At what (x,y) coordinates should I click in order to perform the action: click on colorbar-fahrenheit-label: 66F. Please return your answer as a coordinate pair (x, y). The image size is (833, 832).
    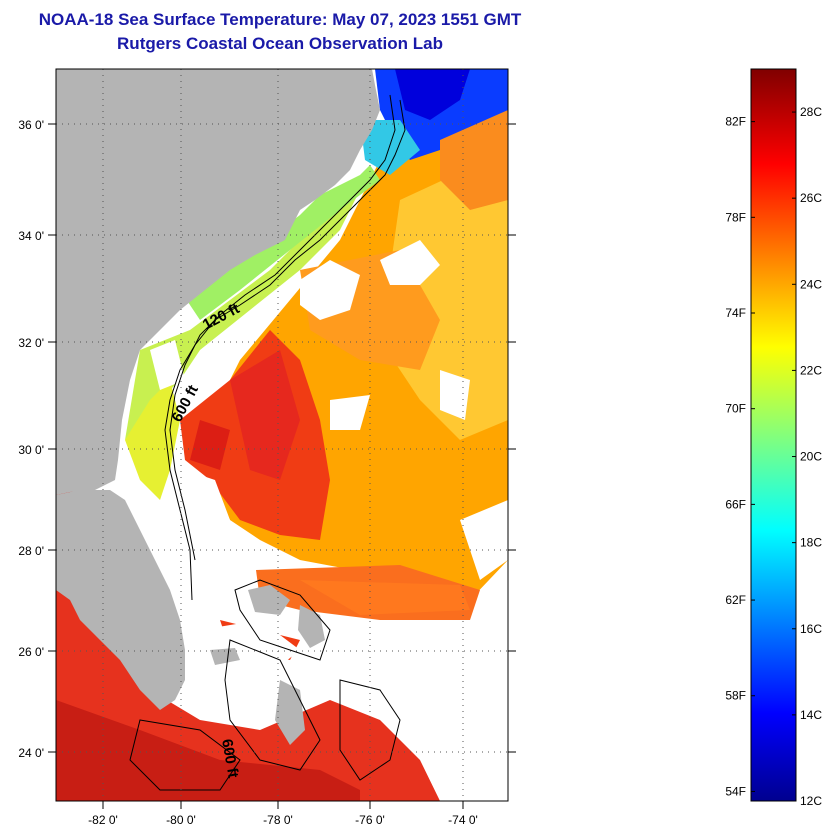
    Looking at the image, I should click on (735, 504).